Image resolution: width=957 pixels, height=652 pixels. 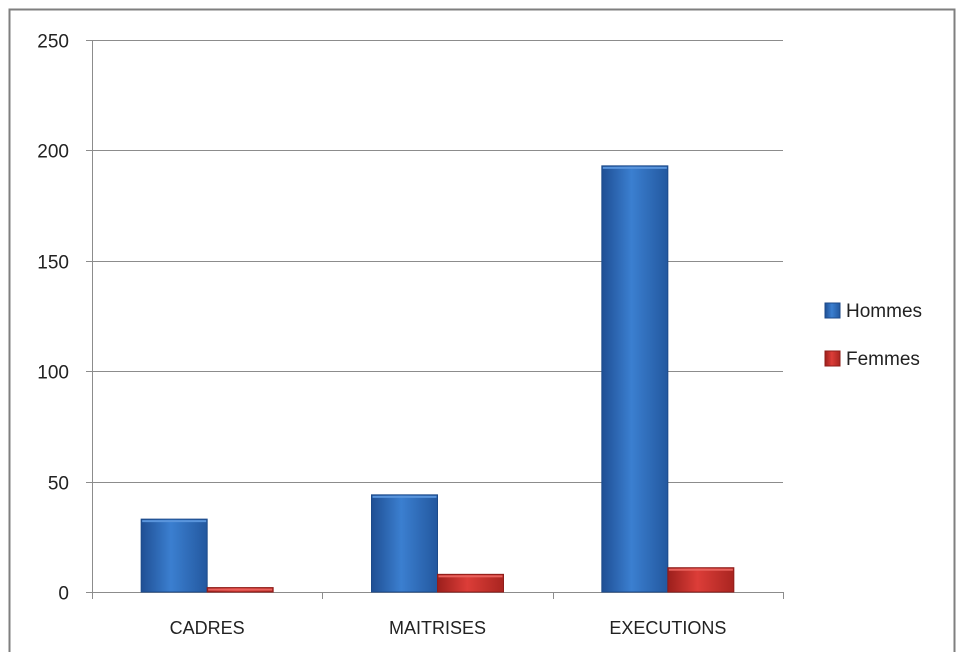 I want to click on legend-label: Femmes, so click(x=883, y=359).